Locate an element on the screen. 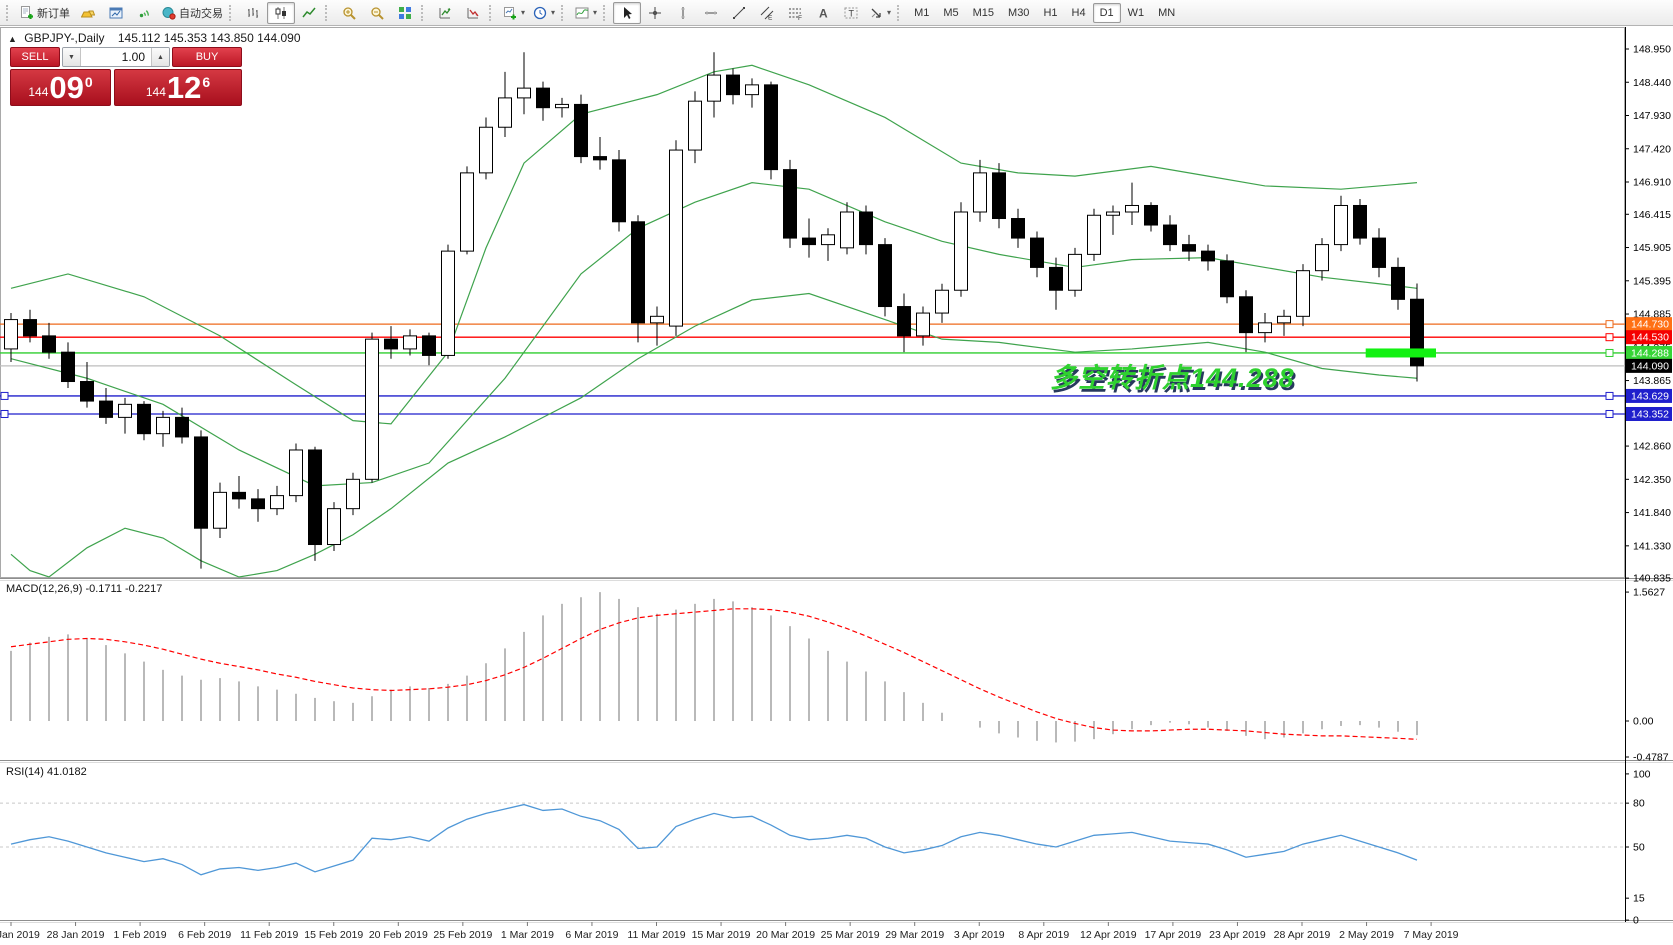  new-chart-button: ▾ is located at coordinates (514, 13).